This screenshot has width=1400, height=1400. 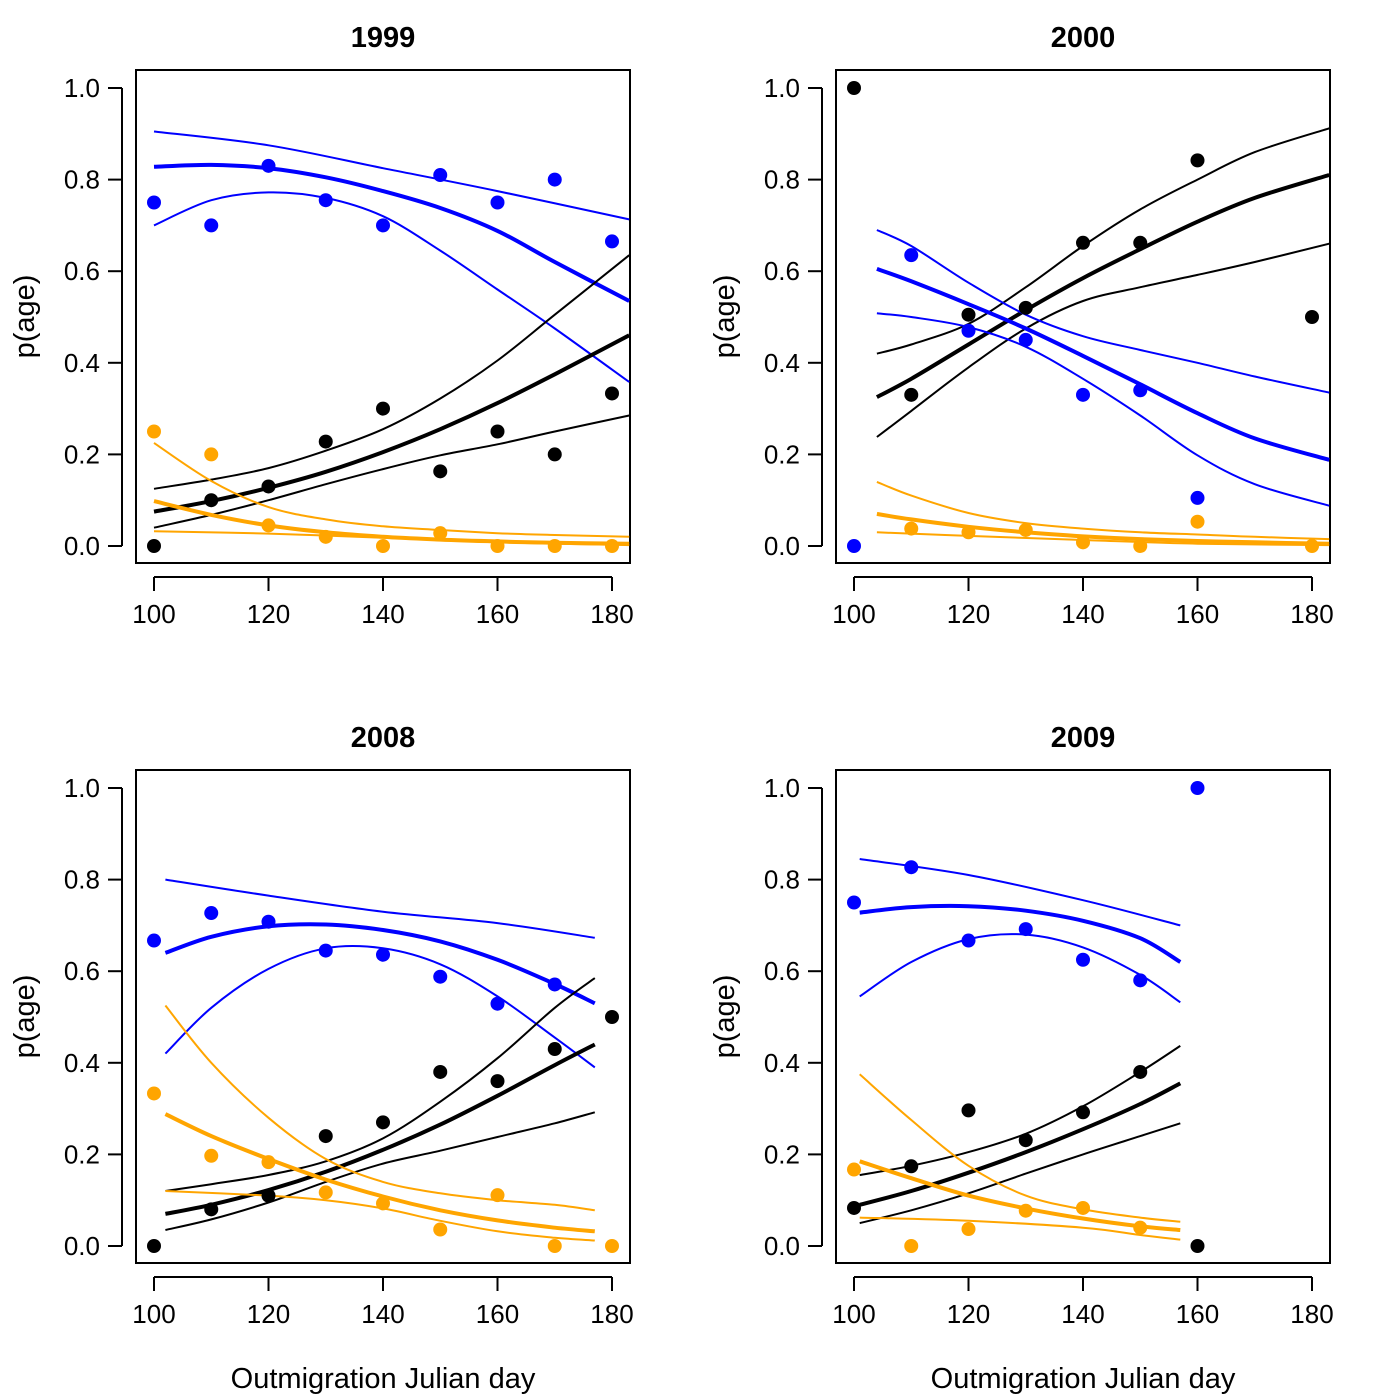 I want to click on panel-title: 2009, so click(x=1083, y=738).